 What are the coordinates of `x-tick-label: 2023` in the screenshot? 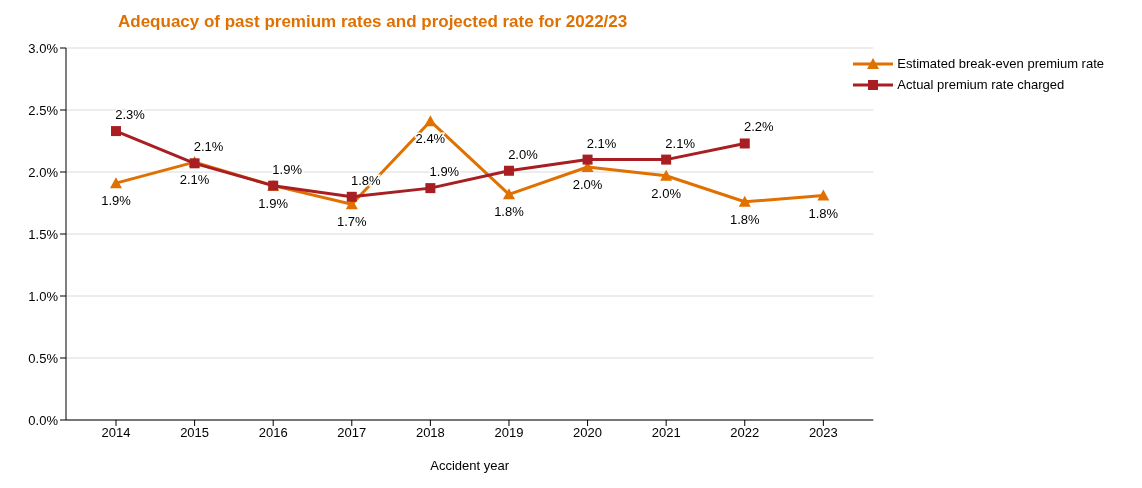 It's located at (823, 433).